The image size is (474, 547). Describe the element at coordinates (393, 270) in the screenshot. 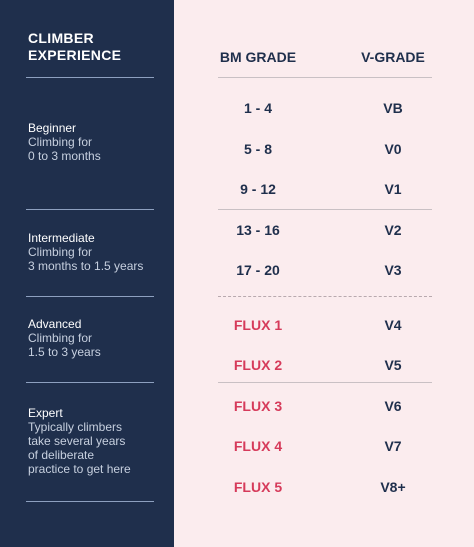

I see `v-grade-cell: V3` at that location.